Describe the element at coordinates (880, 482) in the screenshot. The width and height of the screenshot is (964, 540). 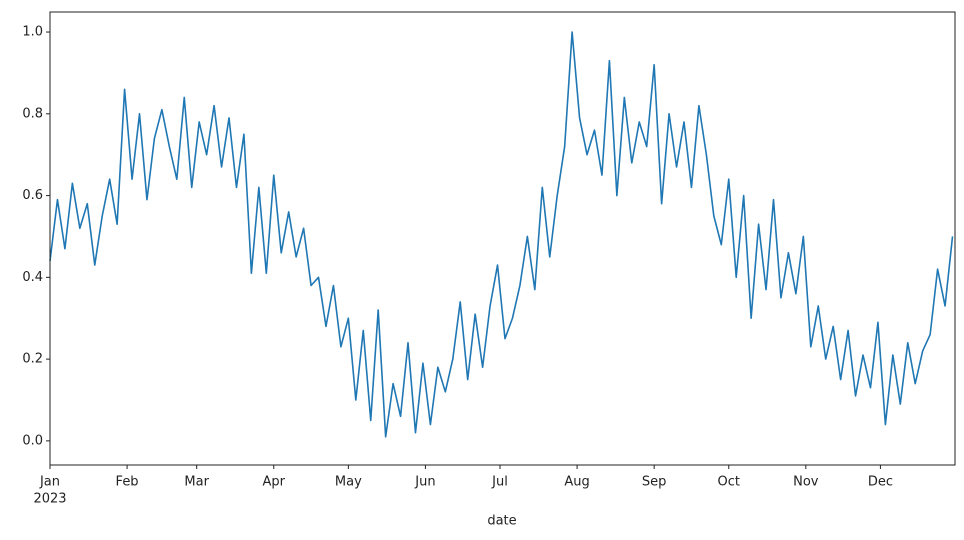
I see `x-tick-label: Dec` at that location.